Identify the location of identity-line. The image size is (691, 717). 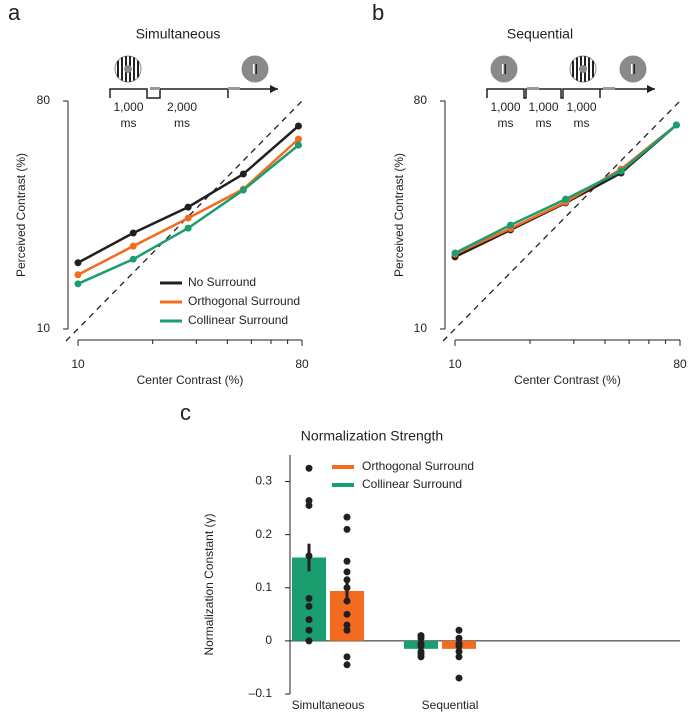
(561, 221).